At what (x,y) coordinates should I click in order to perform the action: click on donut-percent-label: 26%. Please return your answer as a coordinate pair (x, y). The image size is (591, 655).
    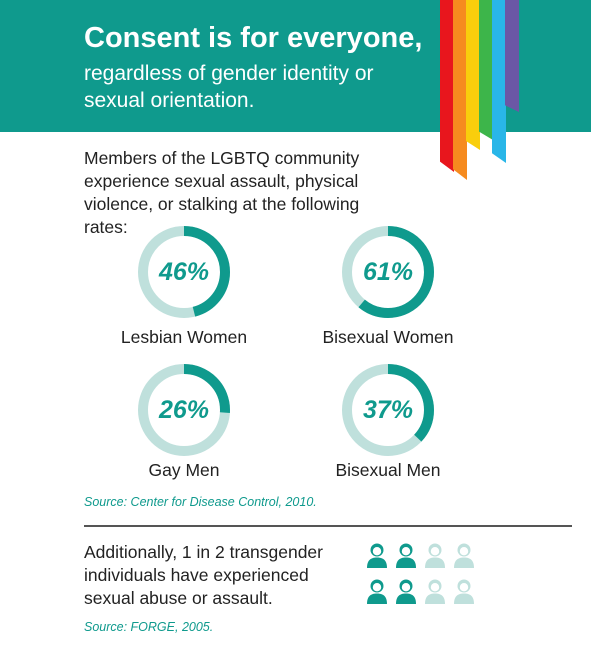
    Looking at the image, I should click on (184, 410).